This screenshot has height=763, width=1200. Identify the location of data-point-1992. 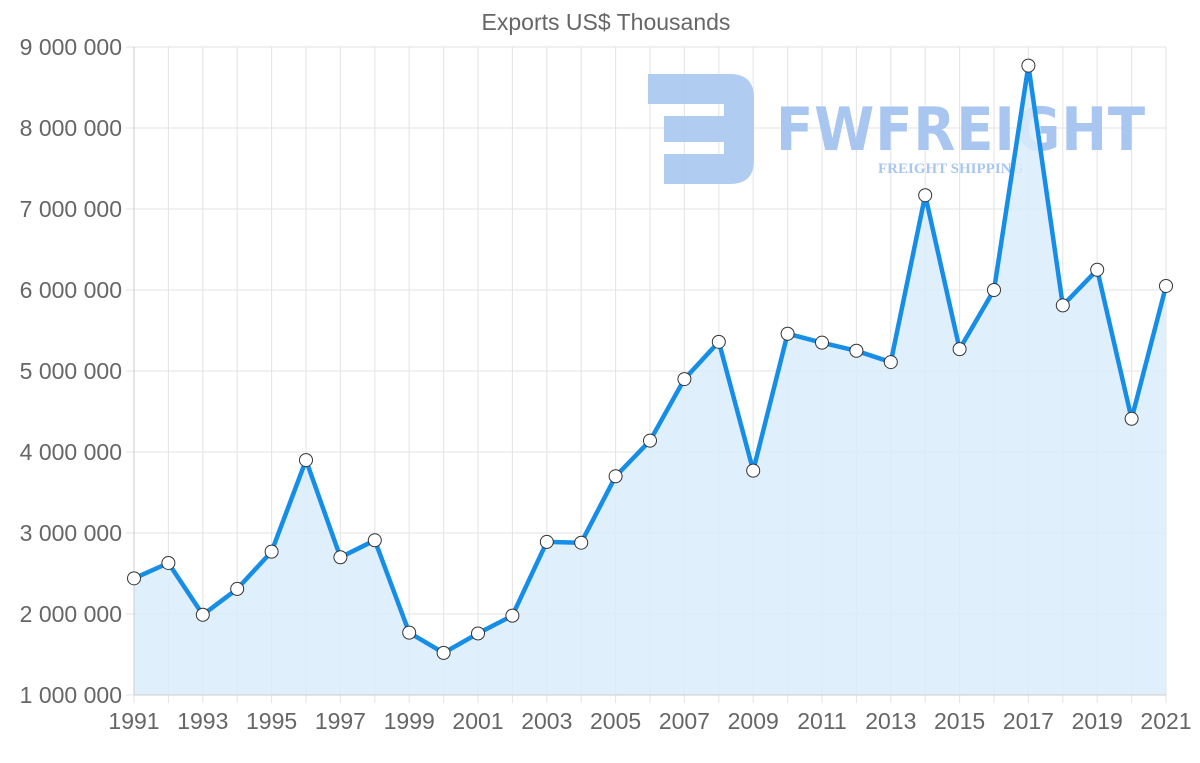
(168, 562).